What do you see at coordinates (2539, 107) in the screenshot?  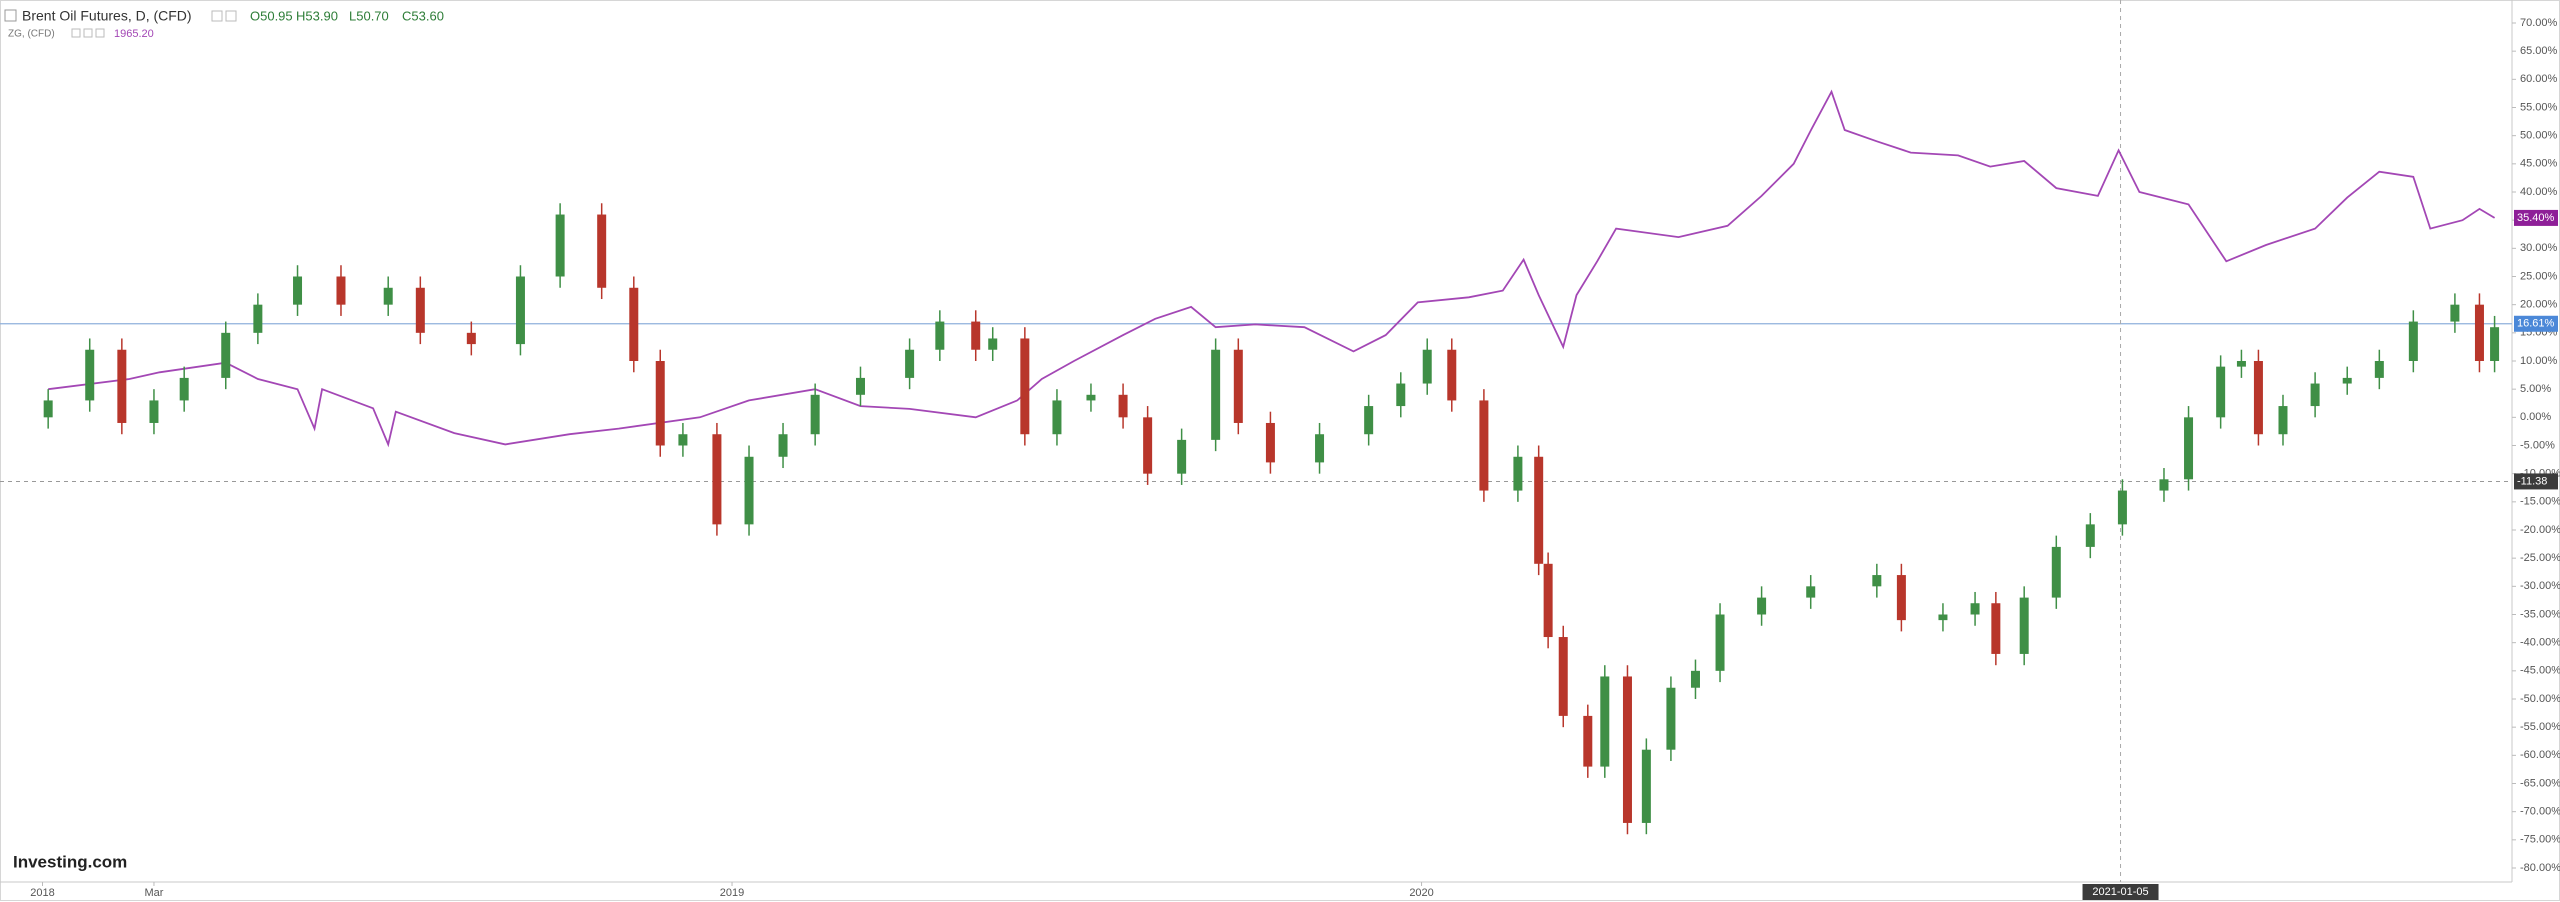 I see `y-tick-label: 55.00%` at bounding box center [2539, 107].